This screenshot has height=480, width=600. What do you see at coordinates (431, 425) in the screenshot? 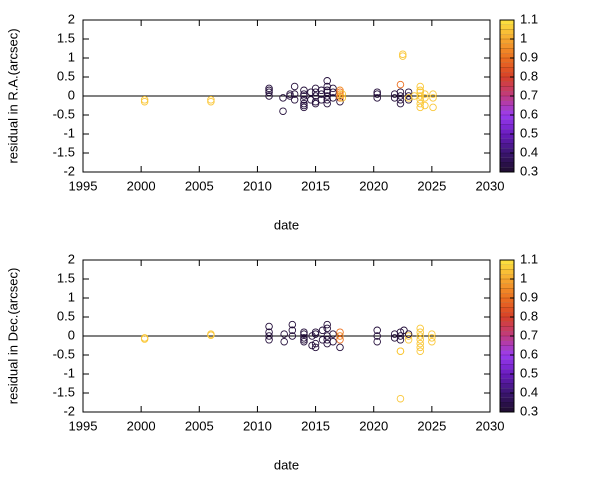
I see `x-tick-label: 2025` at bounding box center [431, 425].